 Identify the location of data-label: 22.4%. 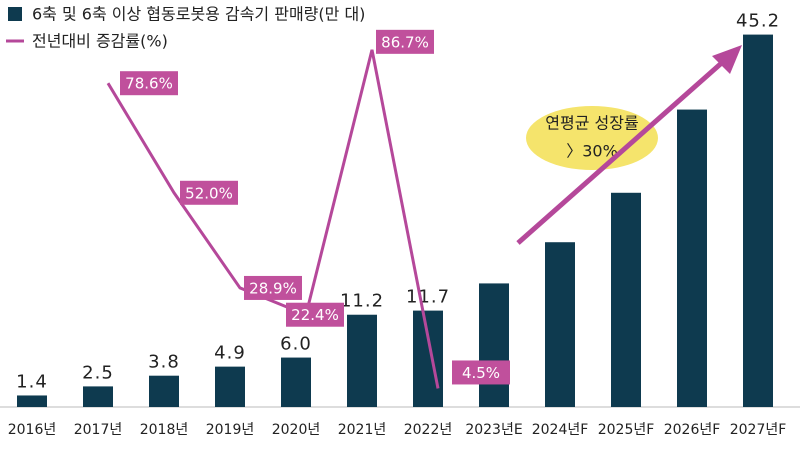
(315, 315).